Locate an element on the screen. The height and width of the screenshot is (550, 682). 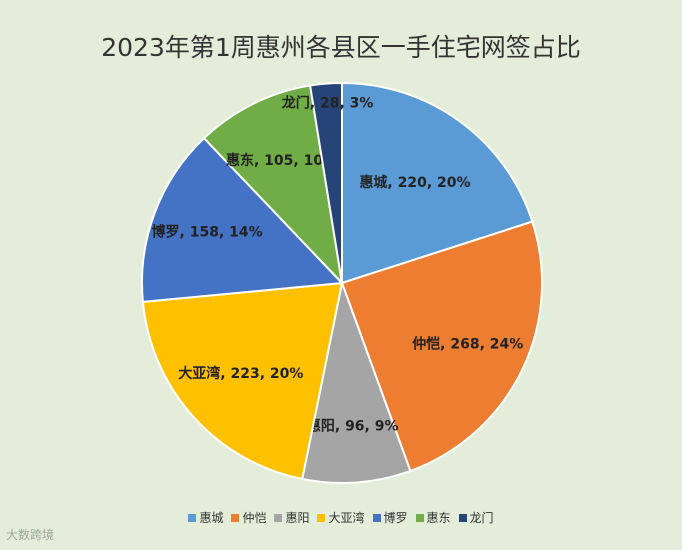
watermark-text: 大数跨境 is located at coordinates (30, 535).